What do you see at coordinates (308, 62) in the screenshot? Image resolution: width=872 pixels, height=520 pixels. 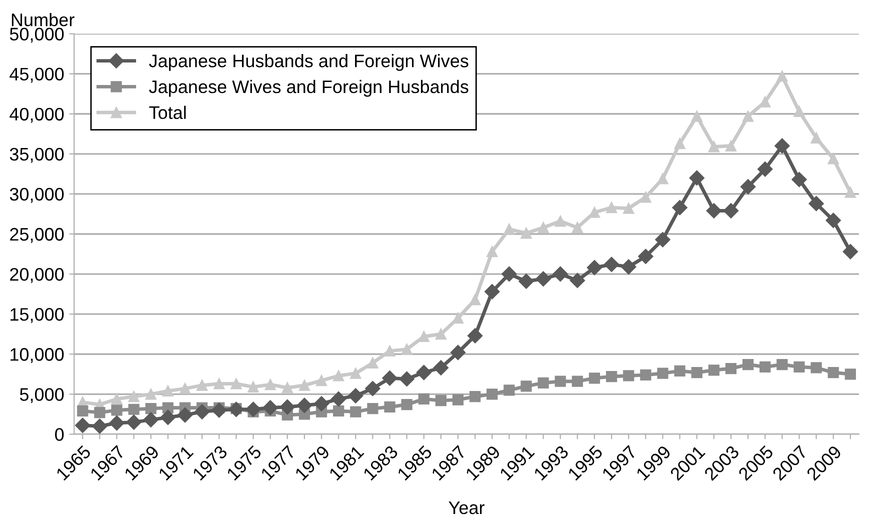 I see `legend-label: Japanese Husbands and Foreign Wives` at bounding box center [308, 62].